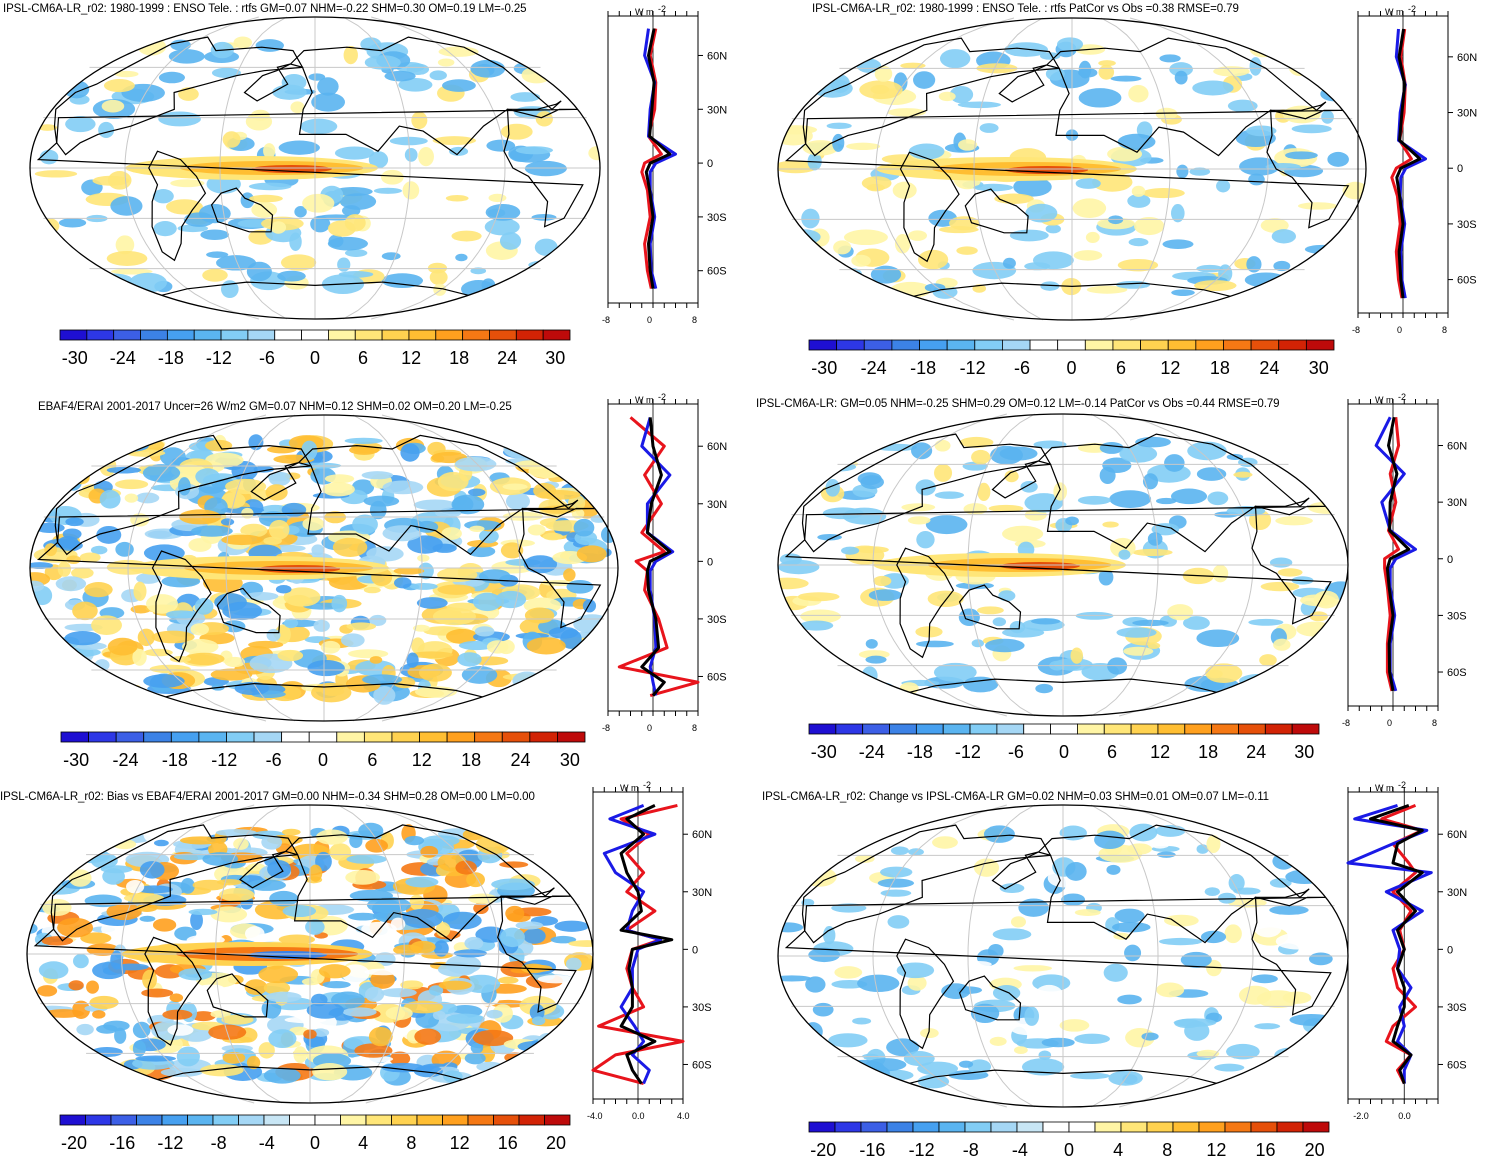  Describe the element at coordinates (1071, 358) in the screenshot. I see `panel-2-colorbar: -30 -24 -18 -12 -6 0 6 12 18 24 30` at that location.